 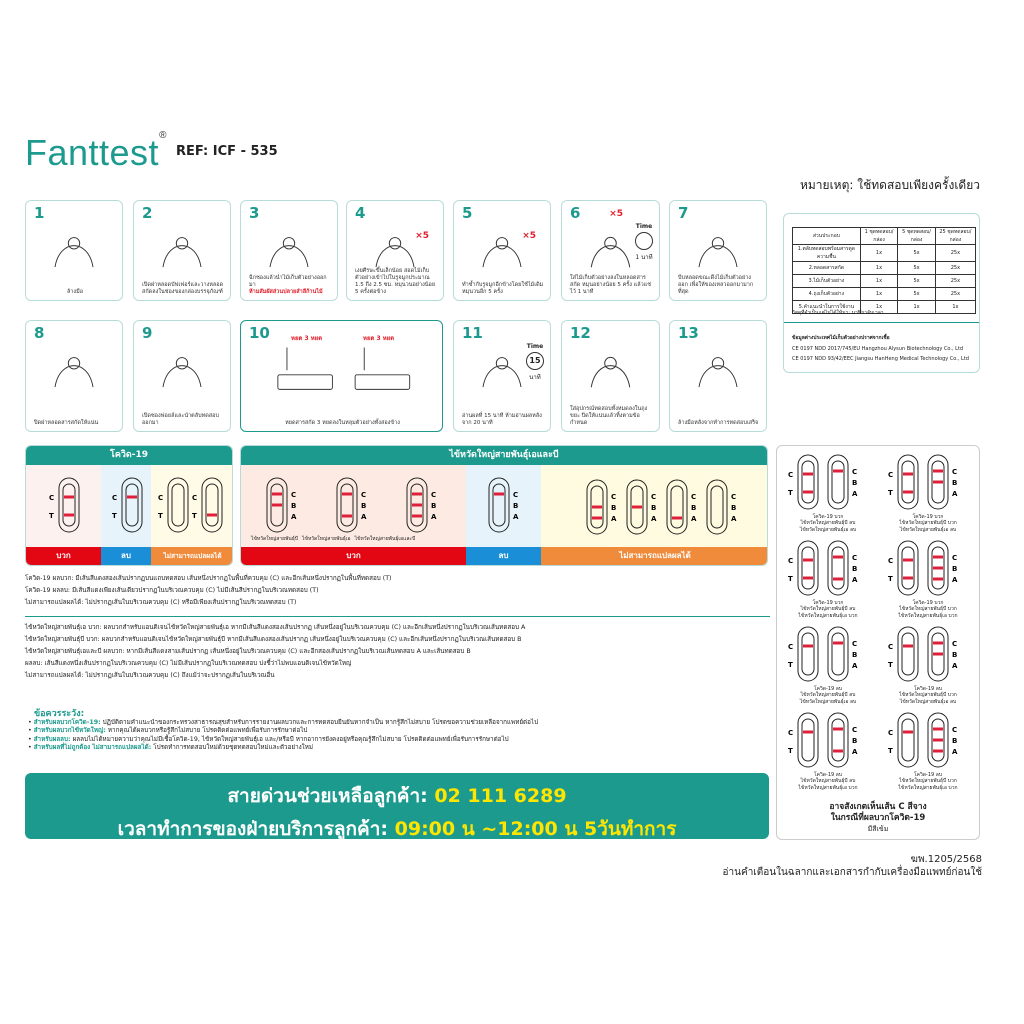 I want to click on step-caption: เปิดซองฟอยล์และนำตลับทดสอบออกมา, so click(x=180, y=419).